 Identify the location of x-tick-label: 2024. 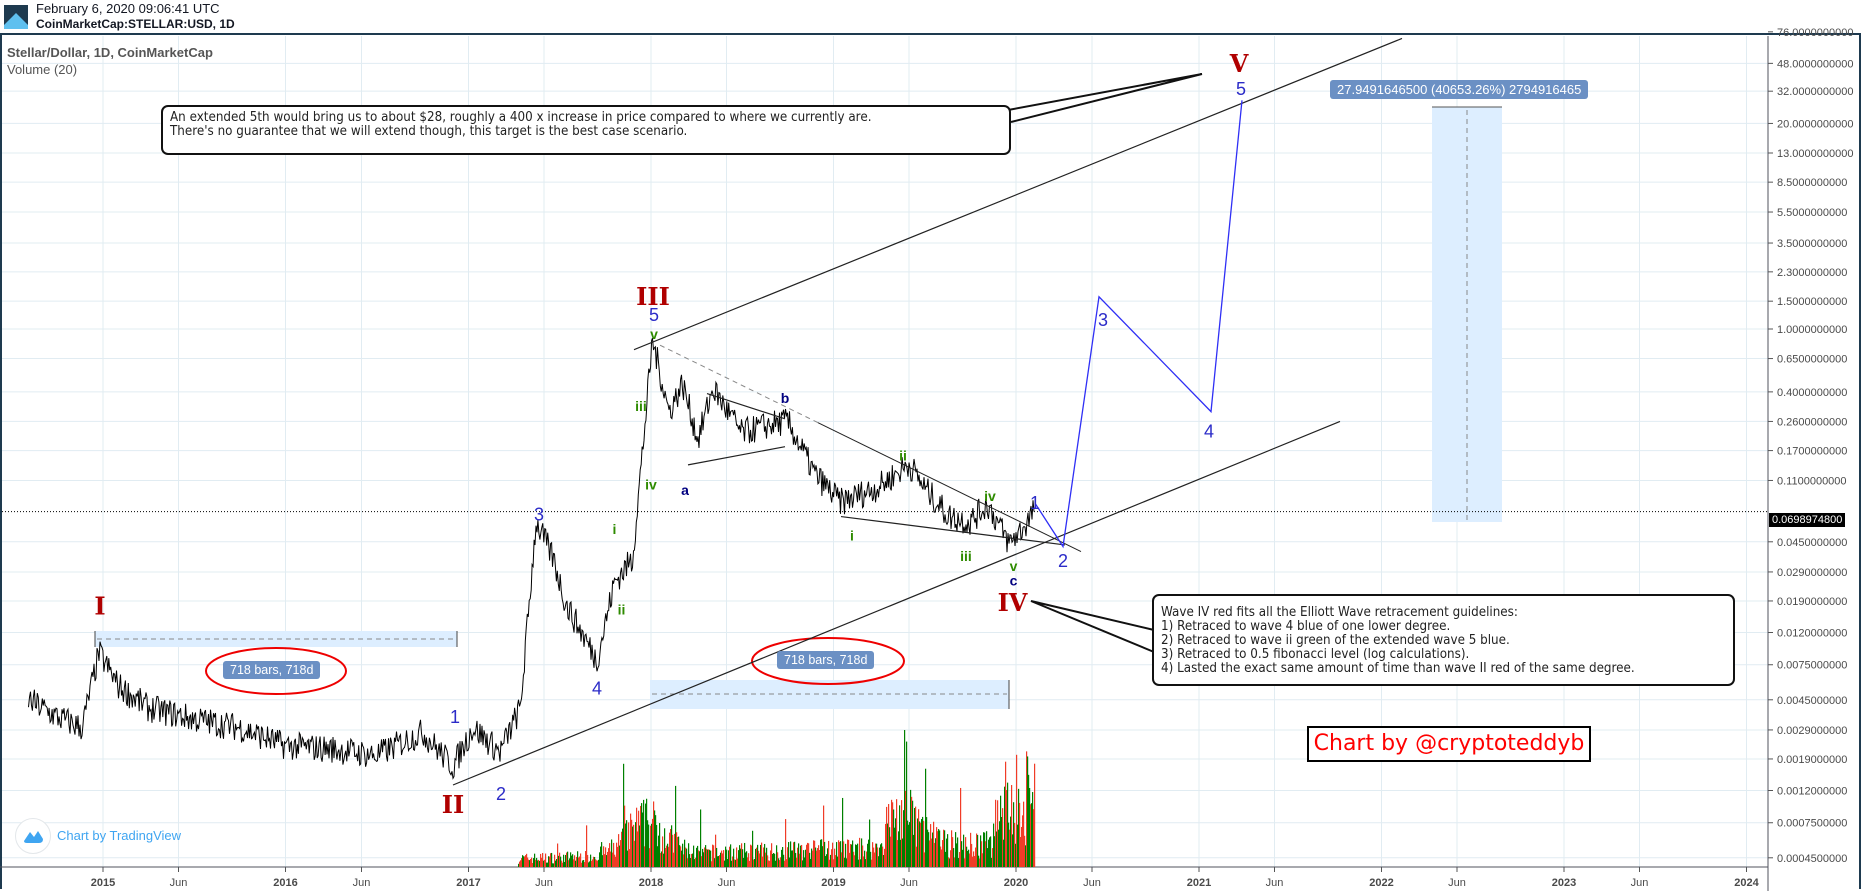
(1746, 883).